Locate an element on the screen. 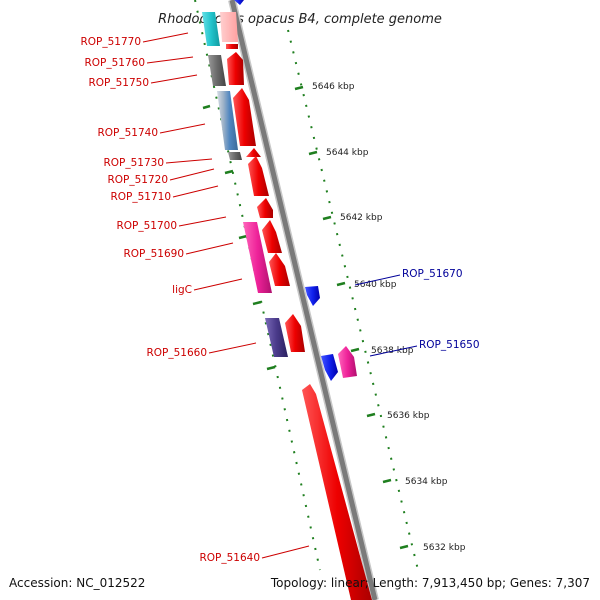 The width and height of the screenshot is (600, 600). reverse-genes is located at coordinates (295, 190).